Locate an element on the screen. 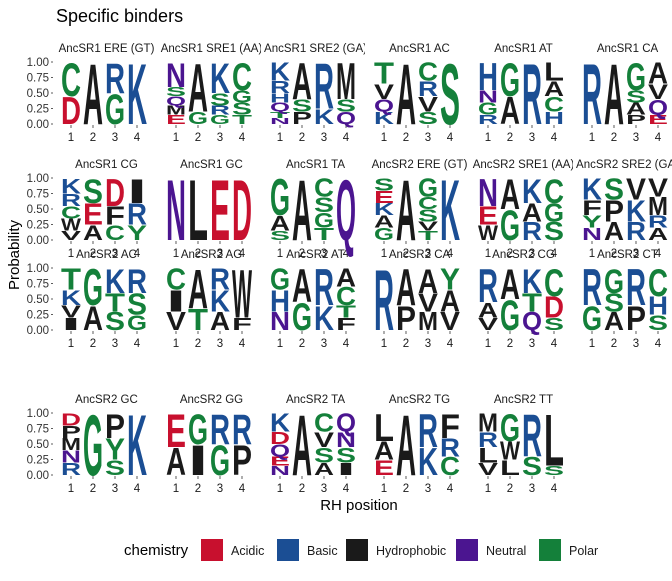  logo-letter: I is located at coordinates (176, 301).